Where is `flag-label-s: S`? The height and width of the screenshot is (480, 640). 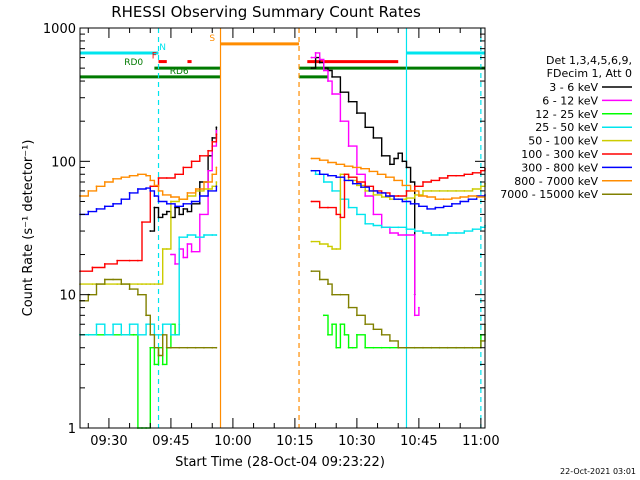 flag-label-s: S is located at coordinates (212, 39).